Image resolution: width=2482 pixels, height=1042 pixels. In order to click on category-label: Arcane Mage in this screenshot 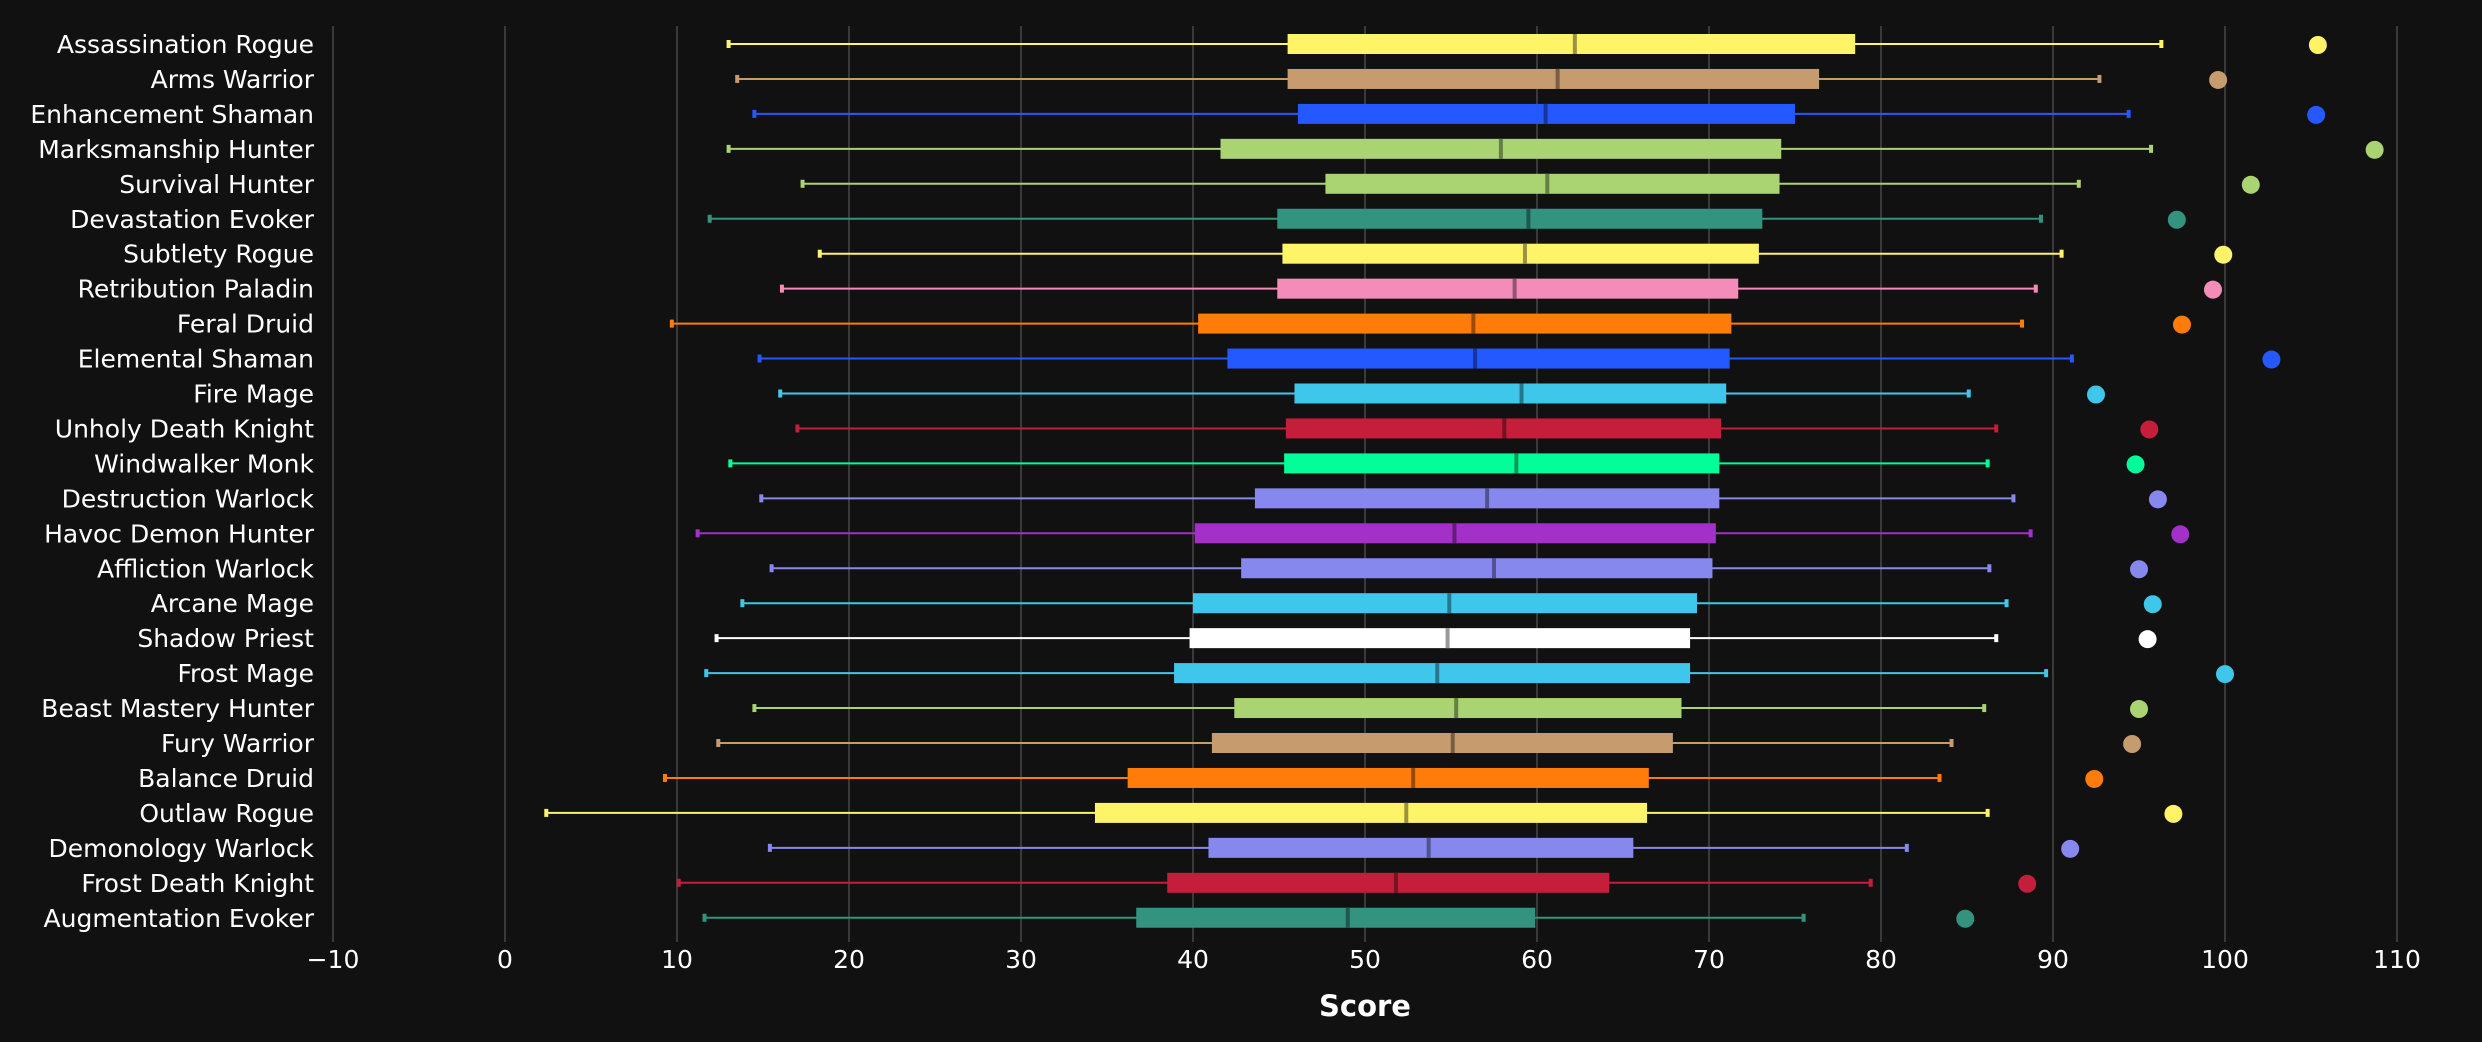, I will do `click(232, 603)`.